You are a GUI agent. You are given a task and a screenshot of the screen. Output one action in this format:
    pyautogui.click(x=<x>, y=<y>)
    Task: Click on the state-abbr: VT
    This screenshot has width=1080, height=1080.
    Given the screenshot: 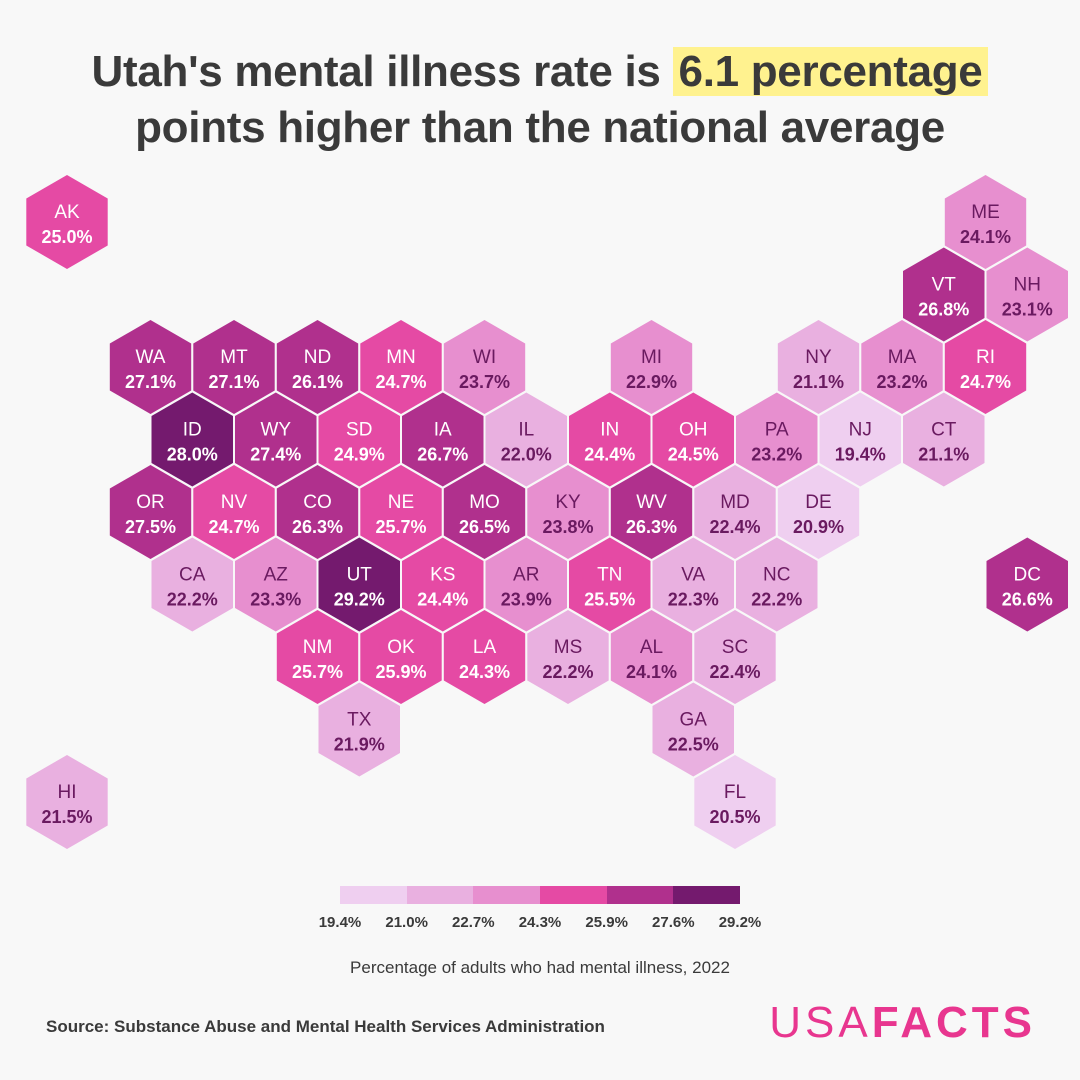 What is the action you would take?
    pyautogui.click(x=944, y=285)
    